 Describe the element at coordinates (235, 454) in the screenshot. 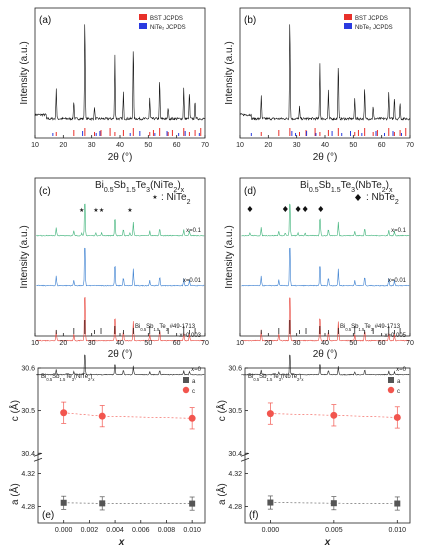

I see `y-tick-label: 30.4` at that location.